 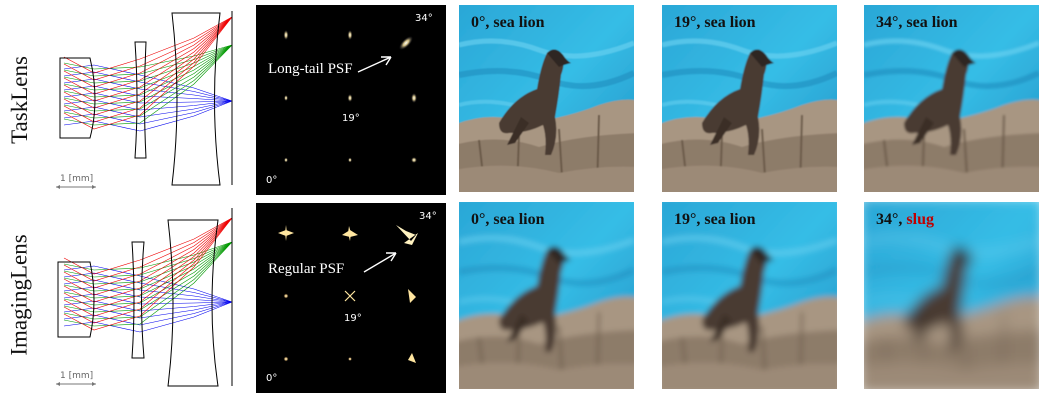 I want to click on tasklens-ray-diagram: 1 [mm], so click(x=144, y=100).